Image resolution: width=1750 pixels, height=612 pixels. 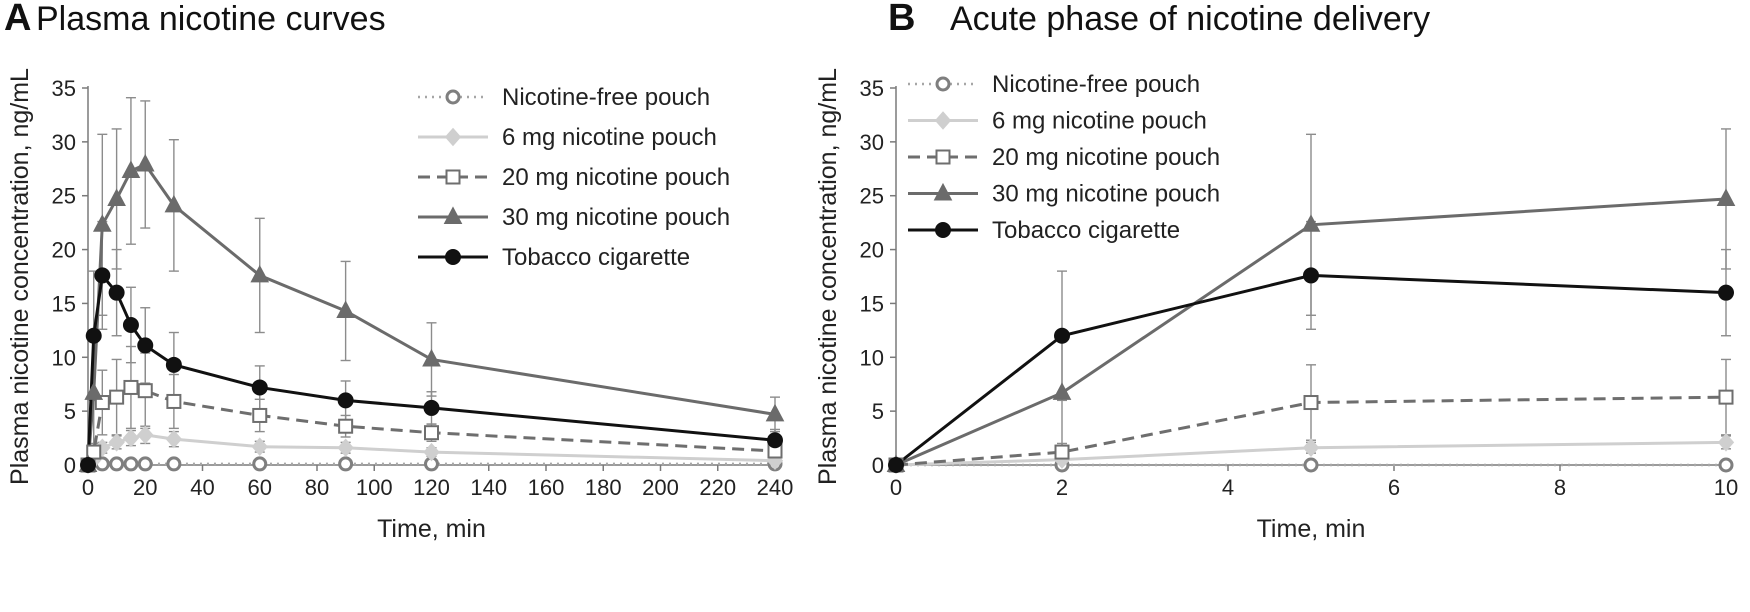 I want to click on legend-label: 30 mg nicotine pouch, so click(x=1106, y=194).